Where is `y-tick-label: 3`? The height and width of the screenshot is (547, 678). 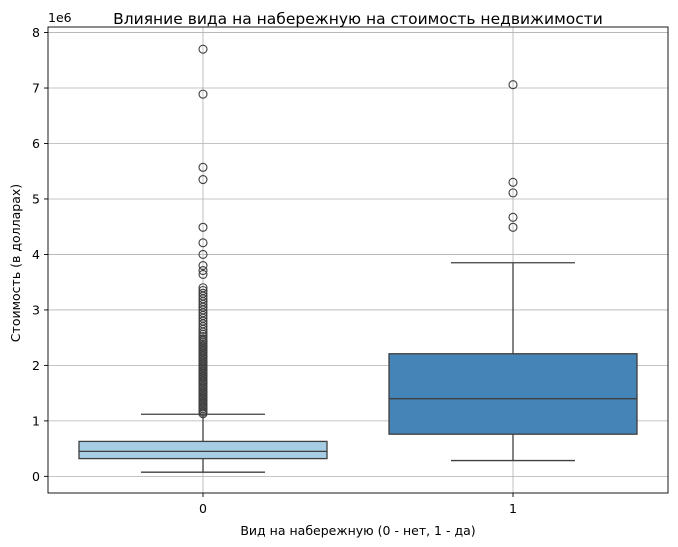 y-tick-label: 3 is located at coordinates (36, 309).